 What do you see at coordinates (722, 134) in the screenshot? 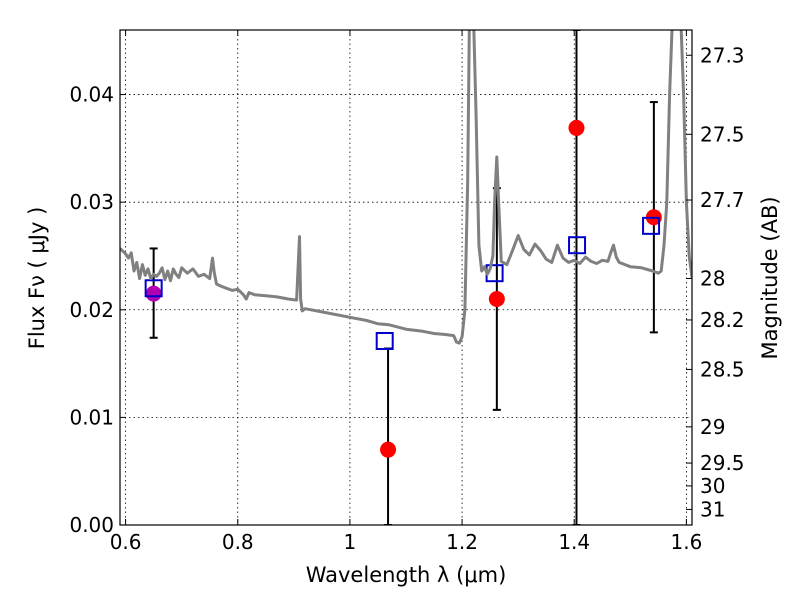
I see `mag-tick-label: 27.5` at bounding box center [722, 134].